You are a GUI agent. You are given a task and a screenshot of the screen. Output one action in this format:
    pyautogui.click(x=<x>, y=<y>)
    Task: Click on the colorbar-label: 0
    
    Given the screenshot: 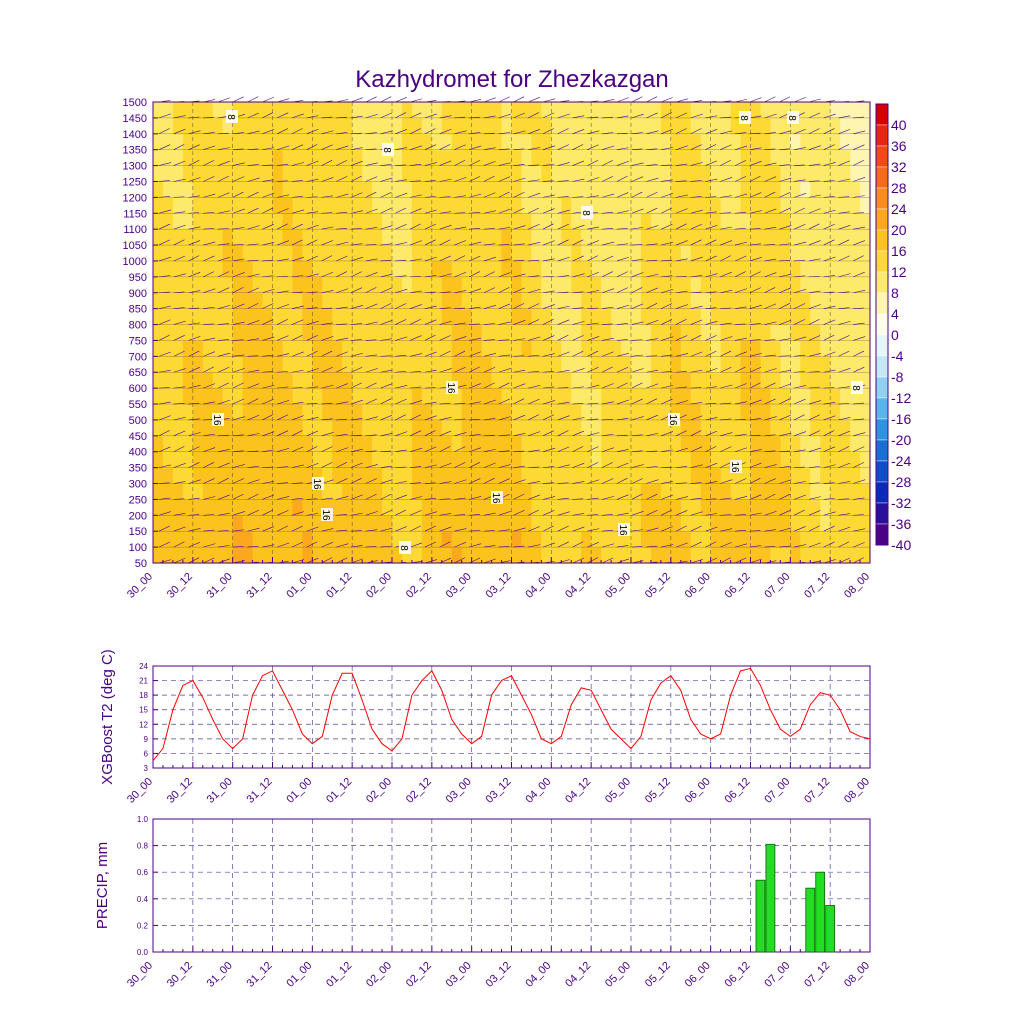 What is the action you would take?
    pyautogui.click(x=895, y=335)
    